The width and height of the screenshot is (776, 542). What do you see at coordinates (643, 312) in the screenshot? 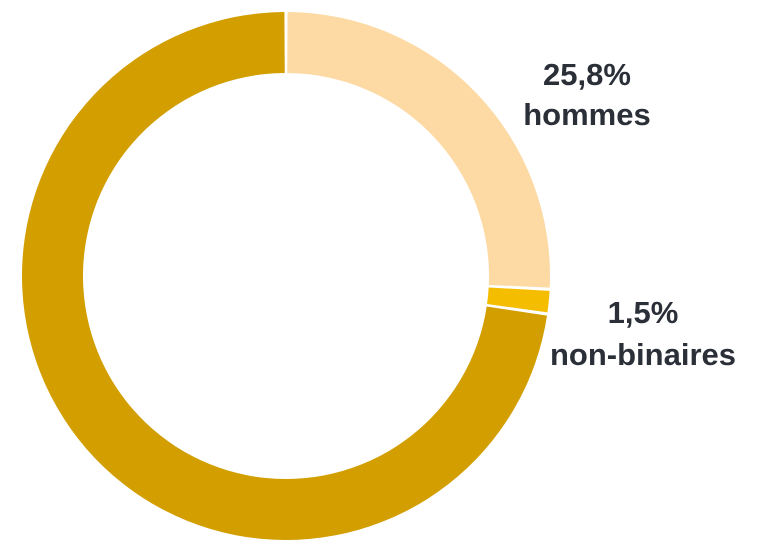
I see `slice-value-label-non-binaires: 1,5%` at bounding box center [643, 312].